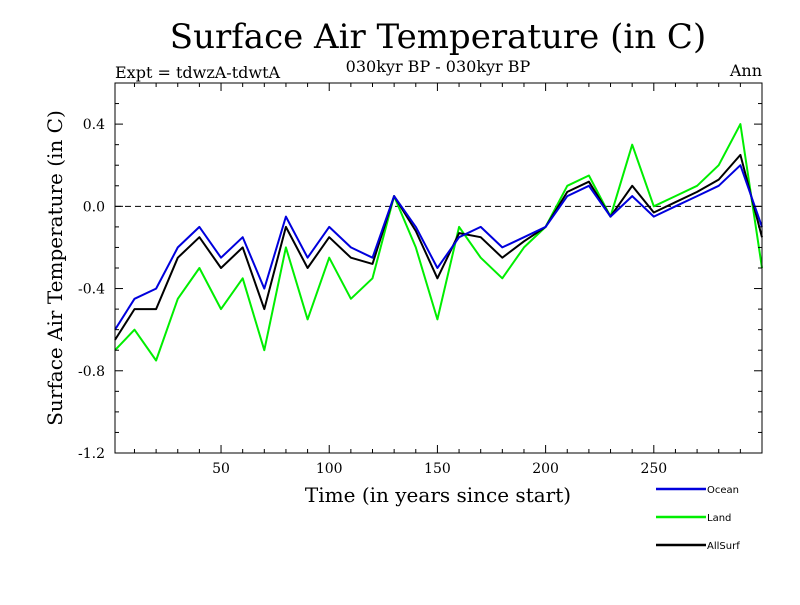 The image size is (800, 605). I want to click on chart-subtitle-left: Expt = tdwzA-tdwtA, so click(198, 72).